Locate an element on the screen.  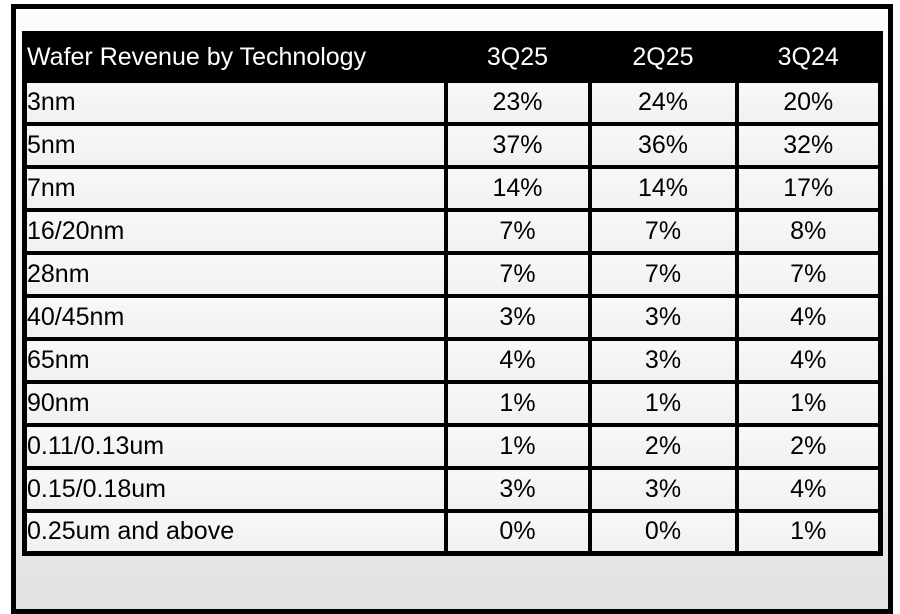
table-row: 16/20nm 7% 7% 8% is located at coordinates (452, 231).